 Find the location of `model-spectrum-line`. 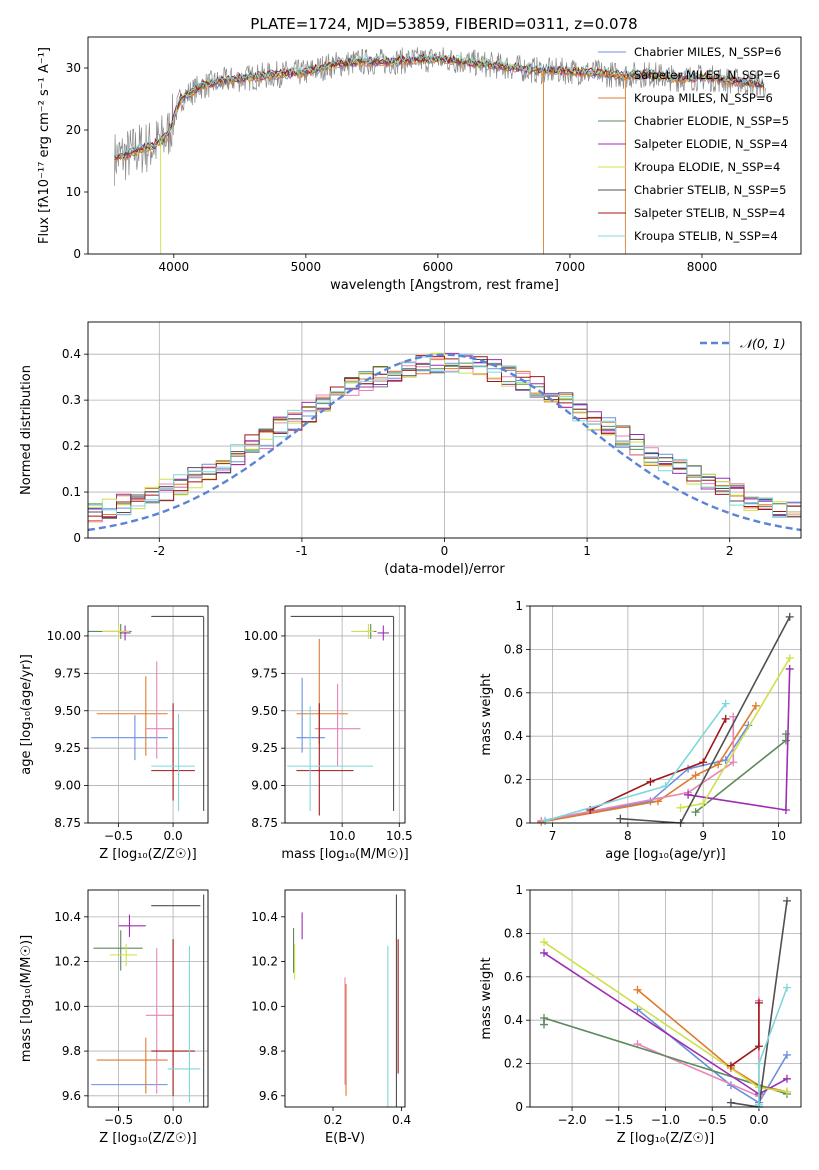

model-spectrum-line is located at coordinates (439, 106).